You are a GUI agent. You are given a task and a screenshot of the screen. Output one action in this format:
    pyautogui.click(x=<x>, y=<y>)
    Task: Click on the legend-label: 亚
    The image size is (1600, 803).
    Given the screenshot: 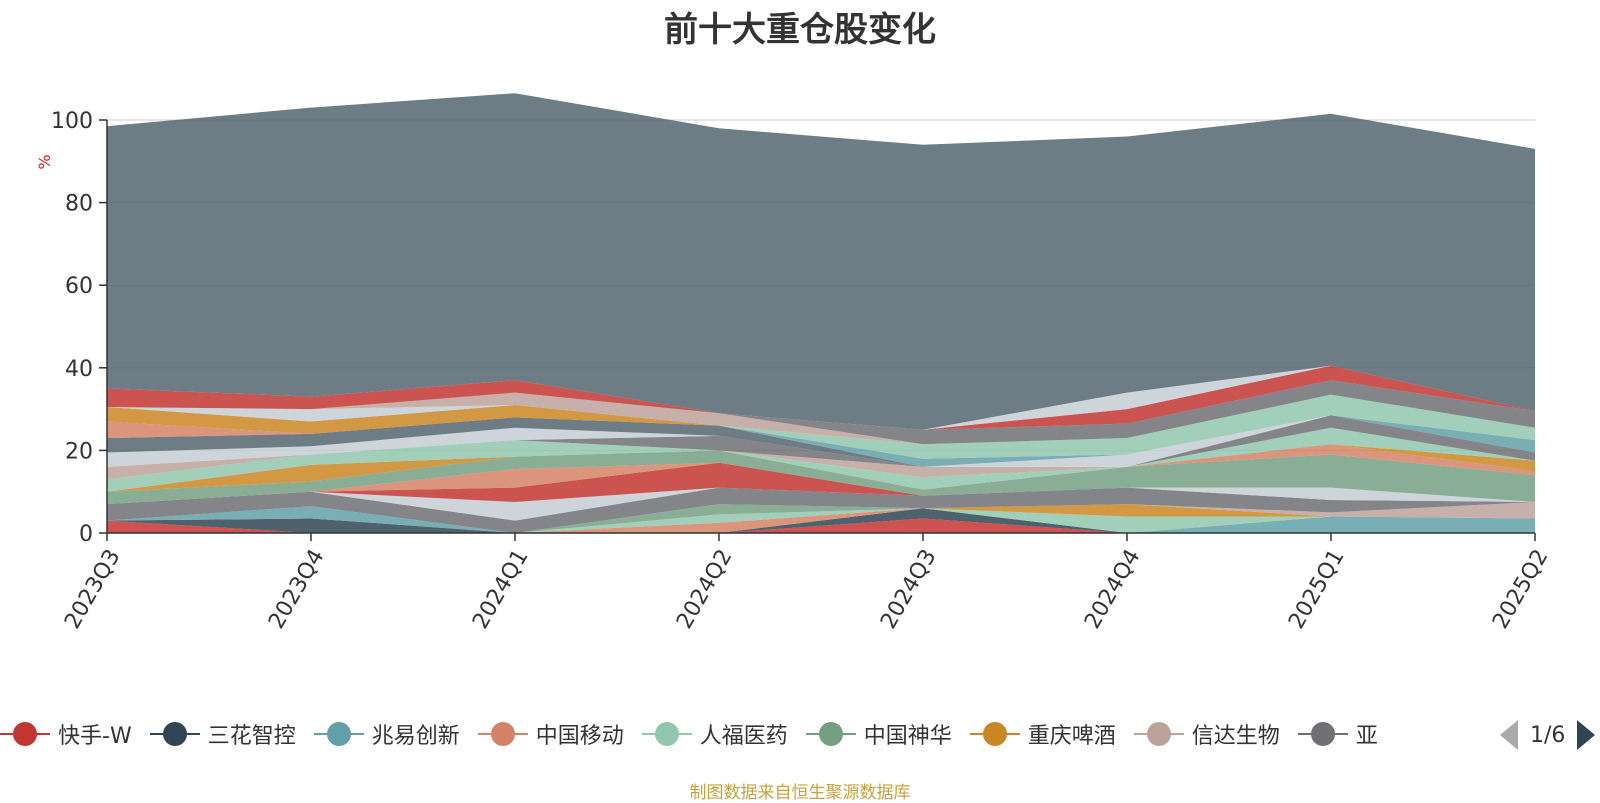 What is the action you would take?
    pyautogui.click(x=1366, y=736)
    